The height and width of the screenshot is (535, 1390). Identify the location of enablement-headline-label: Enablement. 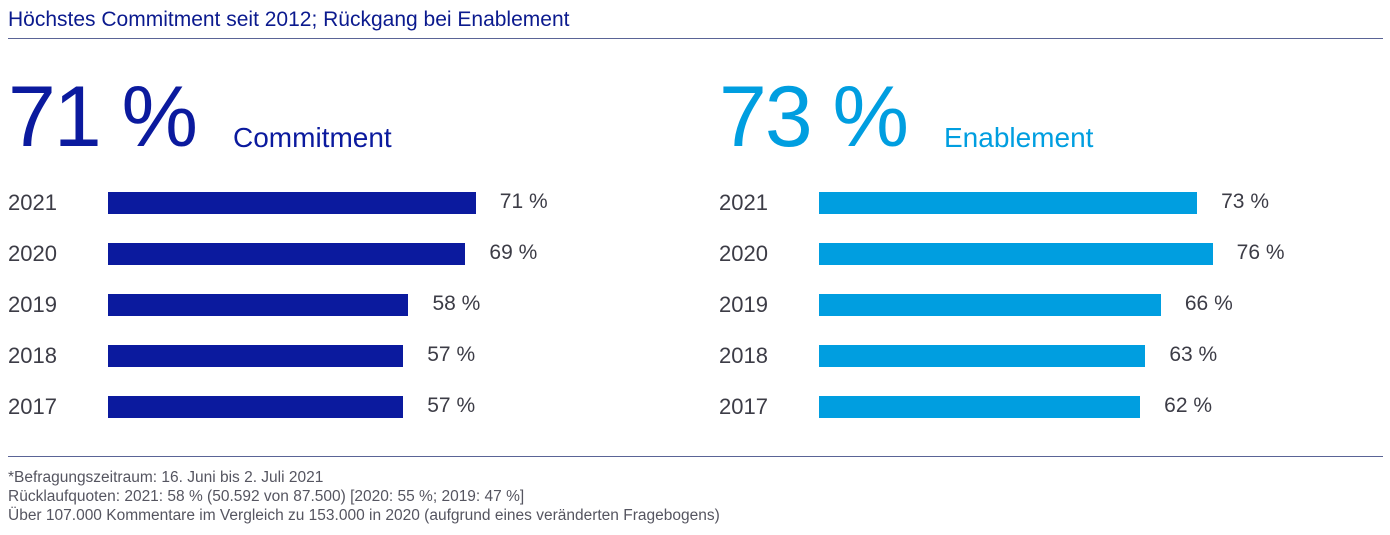
(1019, 137).